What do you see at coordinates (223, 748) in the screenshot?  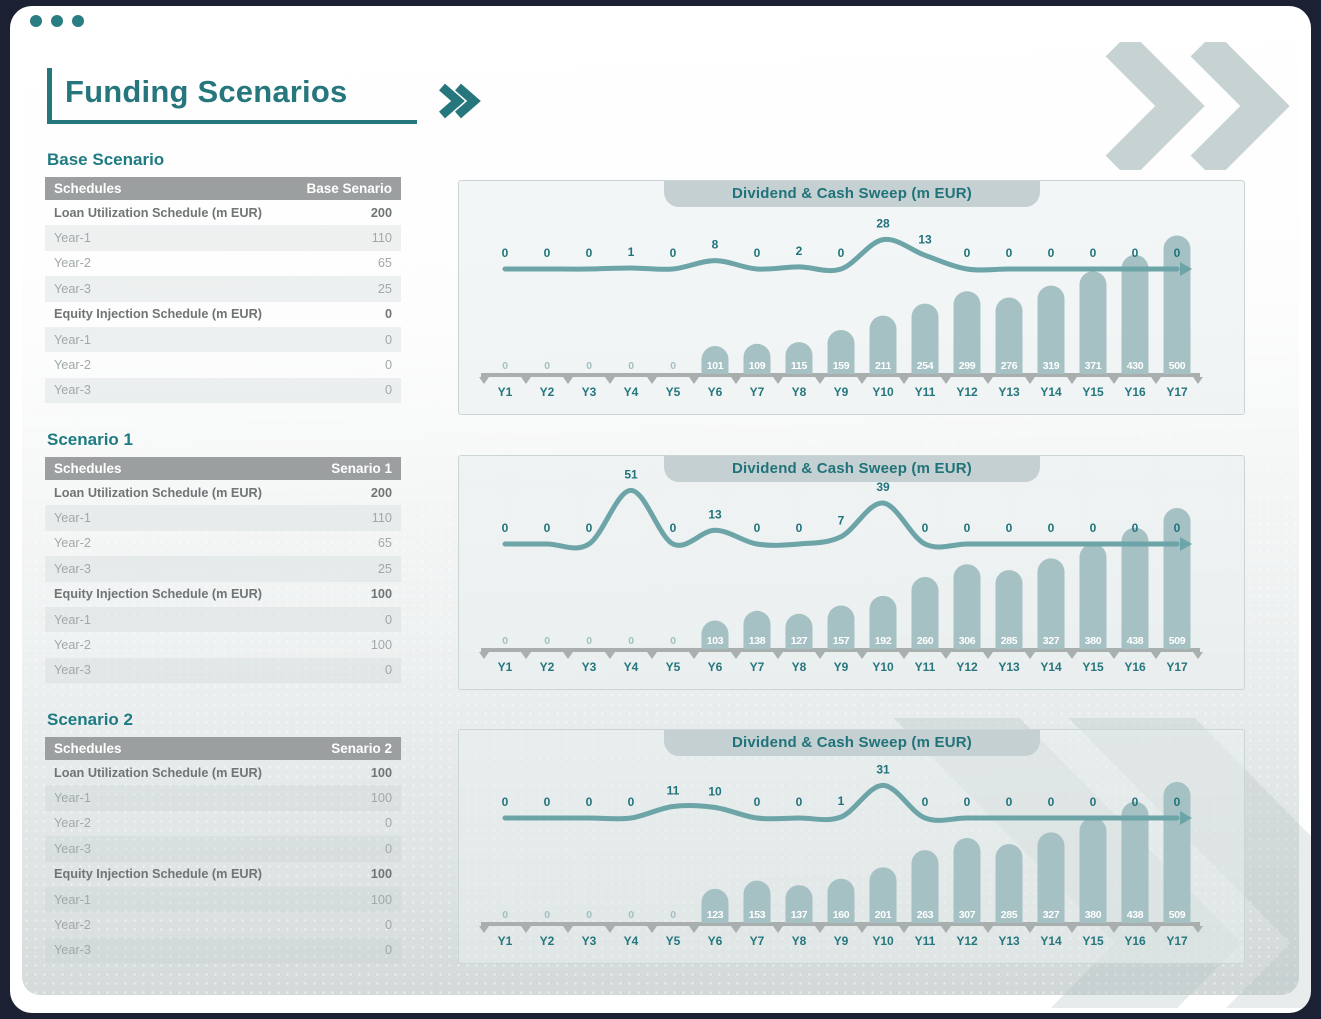 I see `table-header-row: Schedules Senario 2` at bounding box center [223, 748].